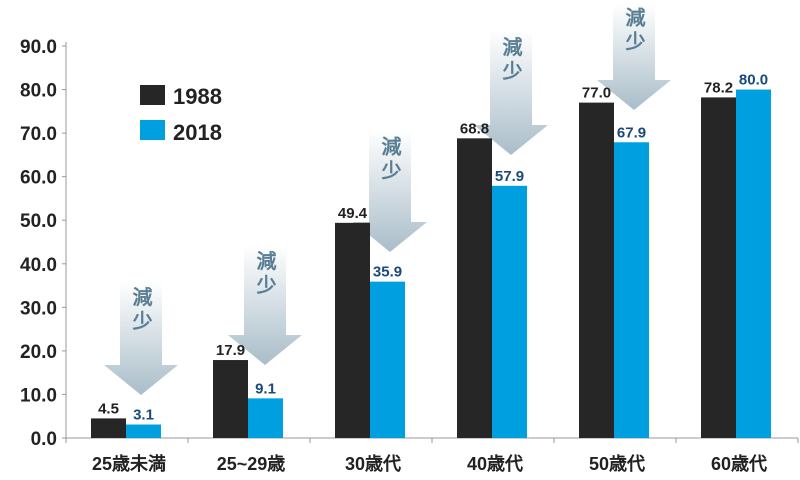 The image size is (800, 480). What do you see at coordinates (753, 80) in the screenshot?
I see `bar-value-label-2018: 80.0` at bounding box center [753, 80].